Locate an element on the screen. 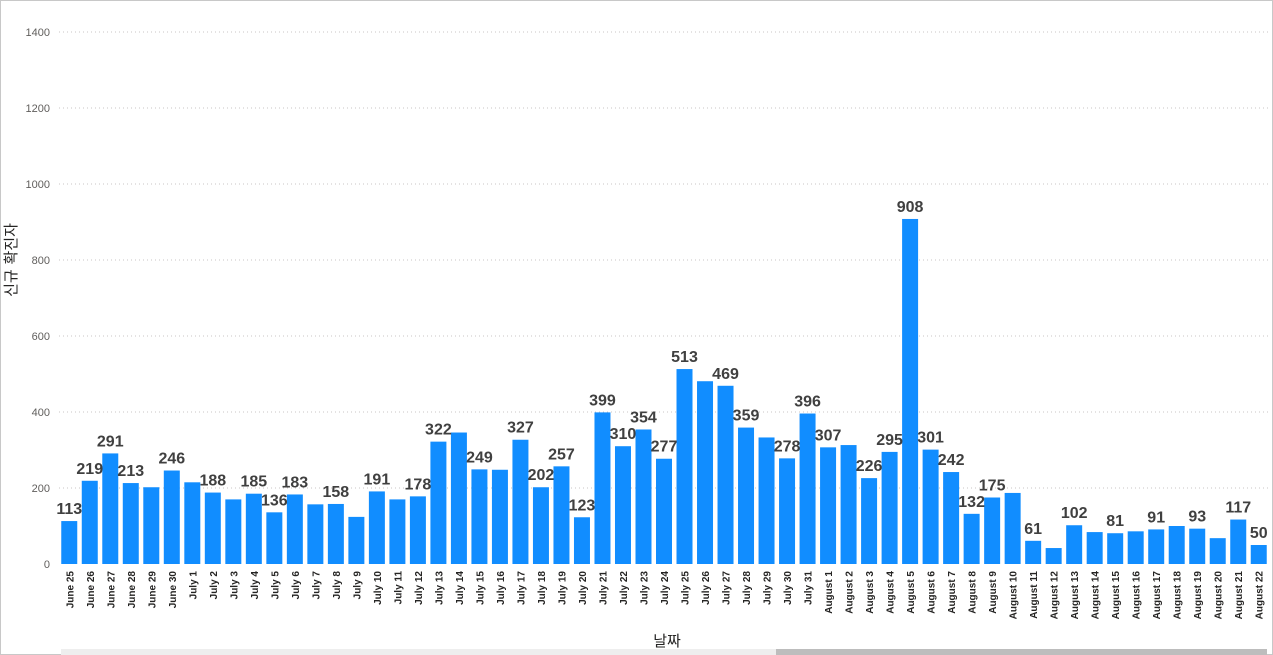 The width and height of the screenshot is (1273, 655). data-label: 50 is located at coordinates (1259, 533).